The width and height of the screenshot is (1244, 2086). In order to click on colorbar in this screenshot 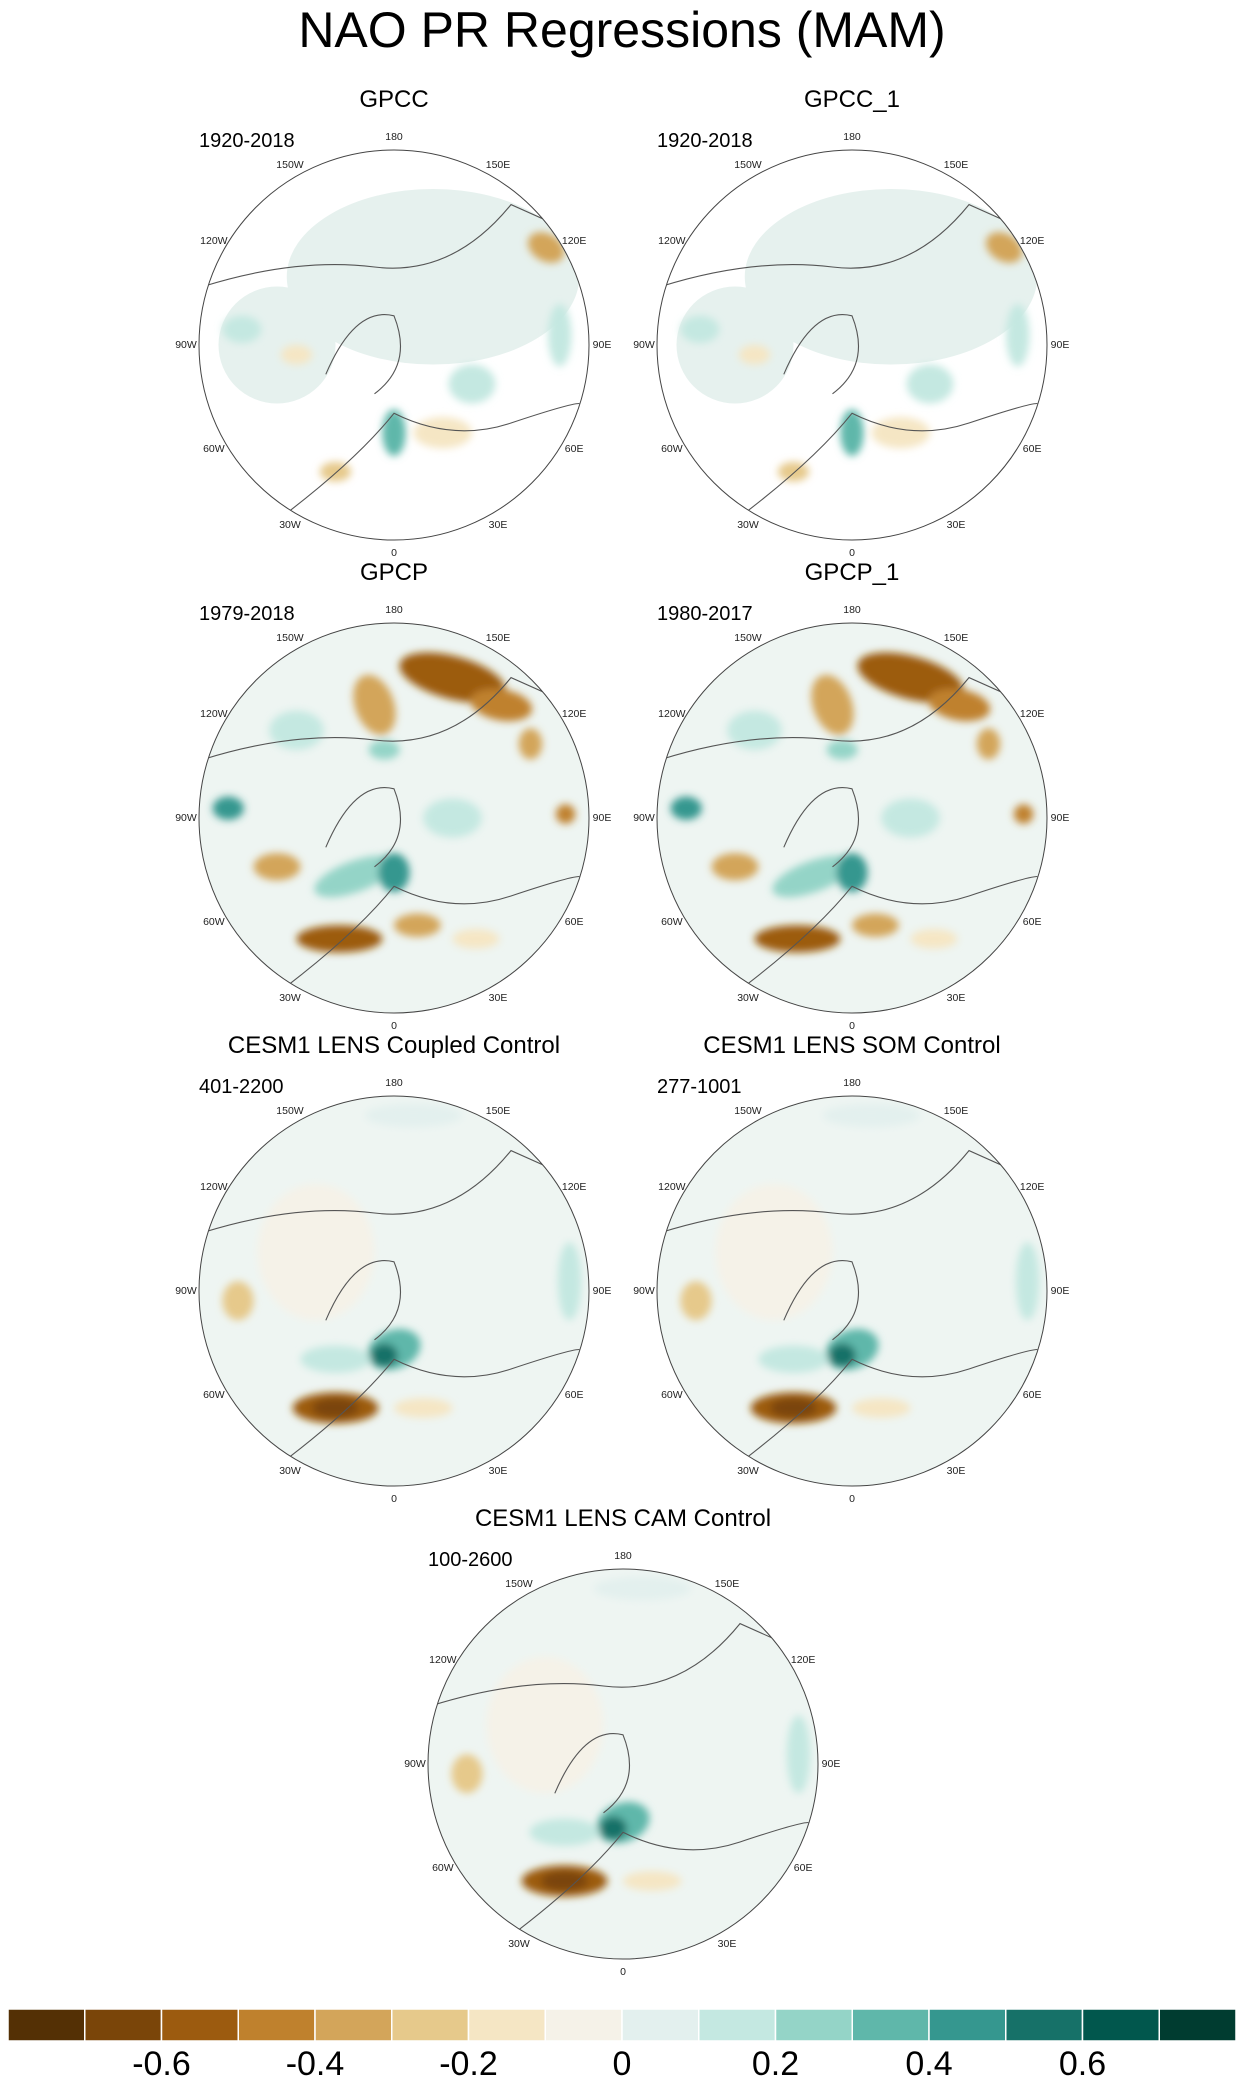, I will do `click(622, 2025)`.